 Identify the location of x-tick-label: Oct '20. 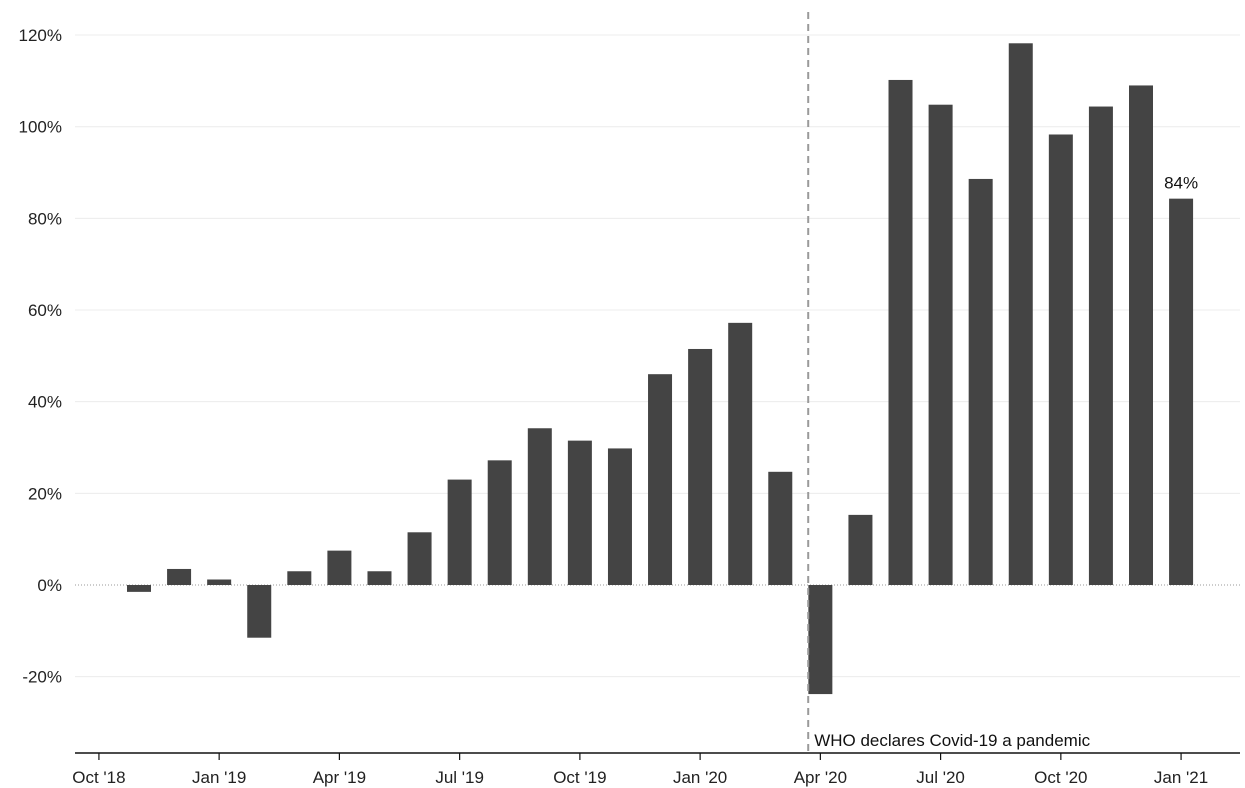
(1060, 777).